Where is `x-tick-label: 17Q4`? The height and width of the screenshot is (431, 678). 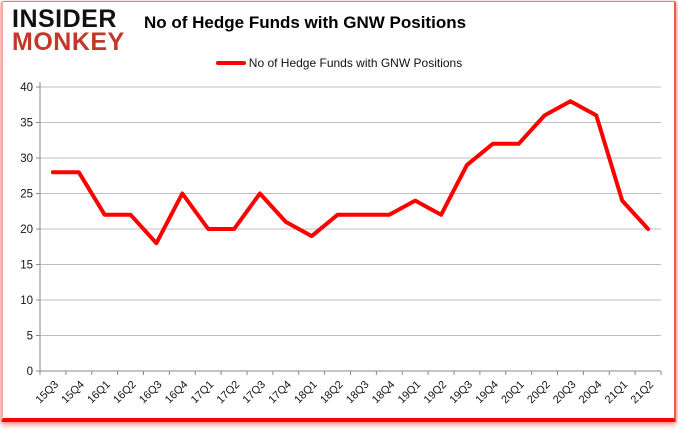 x-tick-label: 17Q4 is located at coordinates (280, 393).